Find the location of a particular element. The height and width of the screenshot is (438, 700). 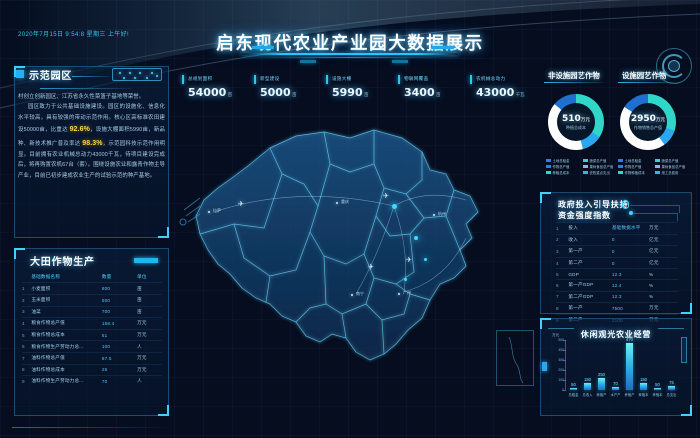

bar: 150 种植本 is located at coordinates (644, 387).